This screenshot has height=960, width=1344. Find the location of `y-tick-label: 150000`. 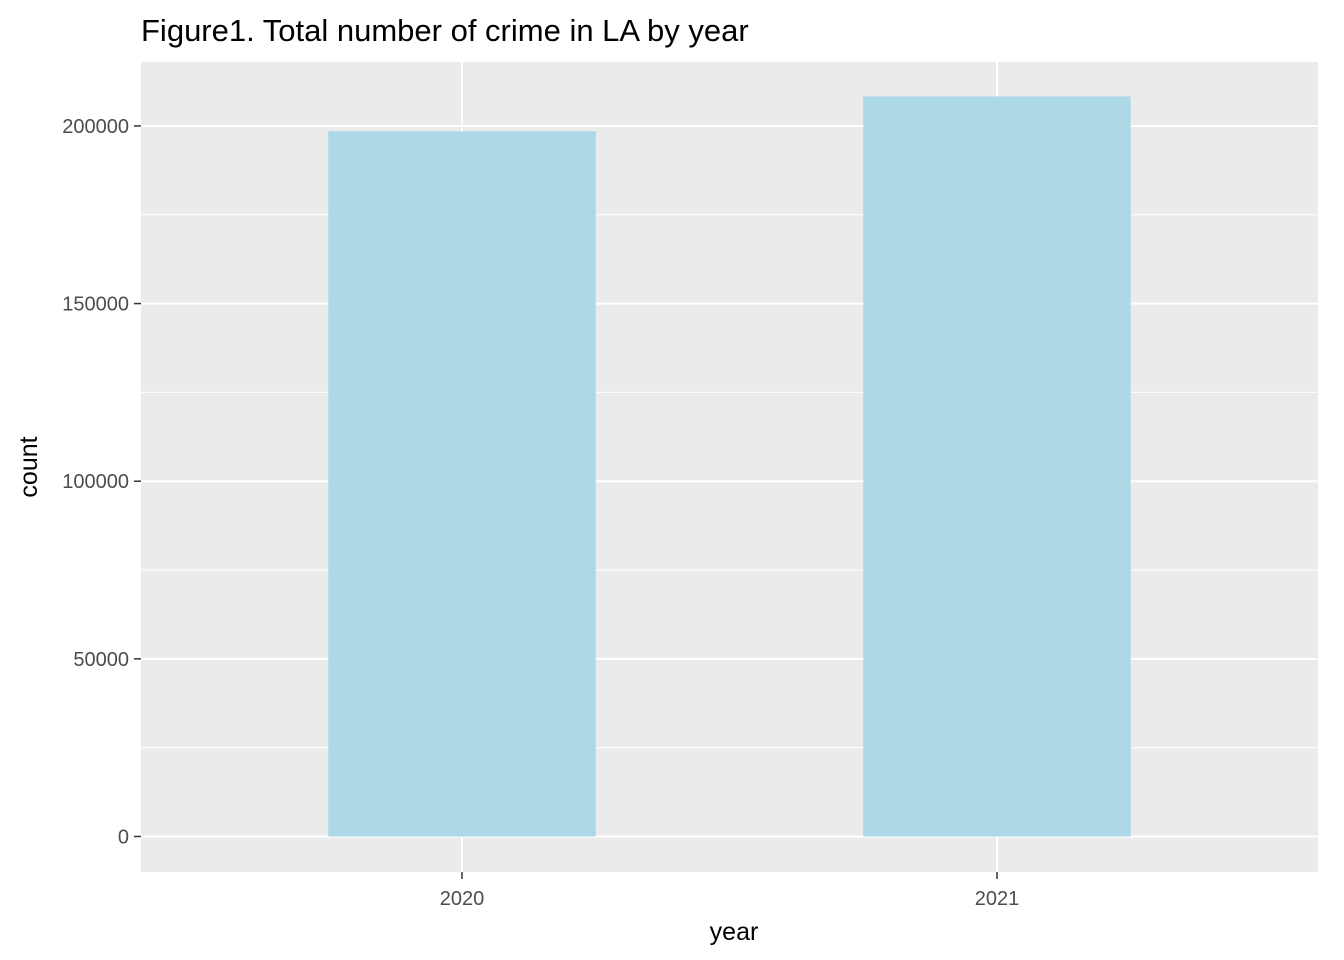

y-tick-label: 150000 is located at coordinates (95, 305).